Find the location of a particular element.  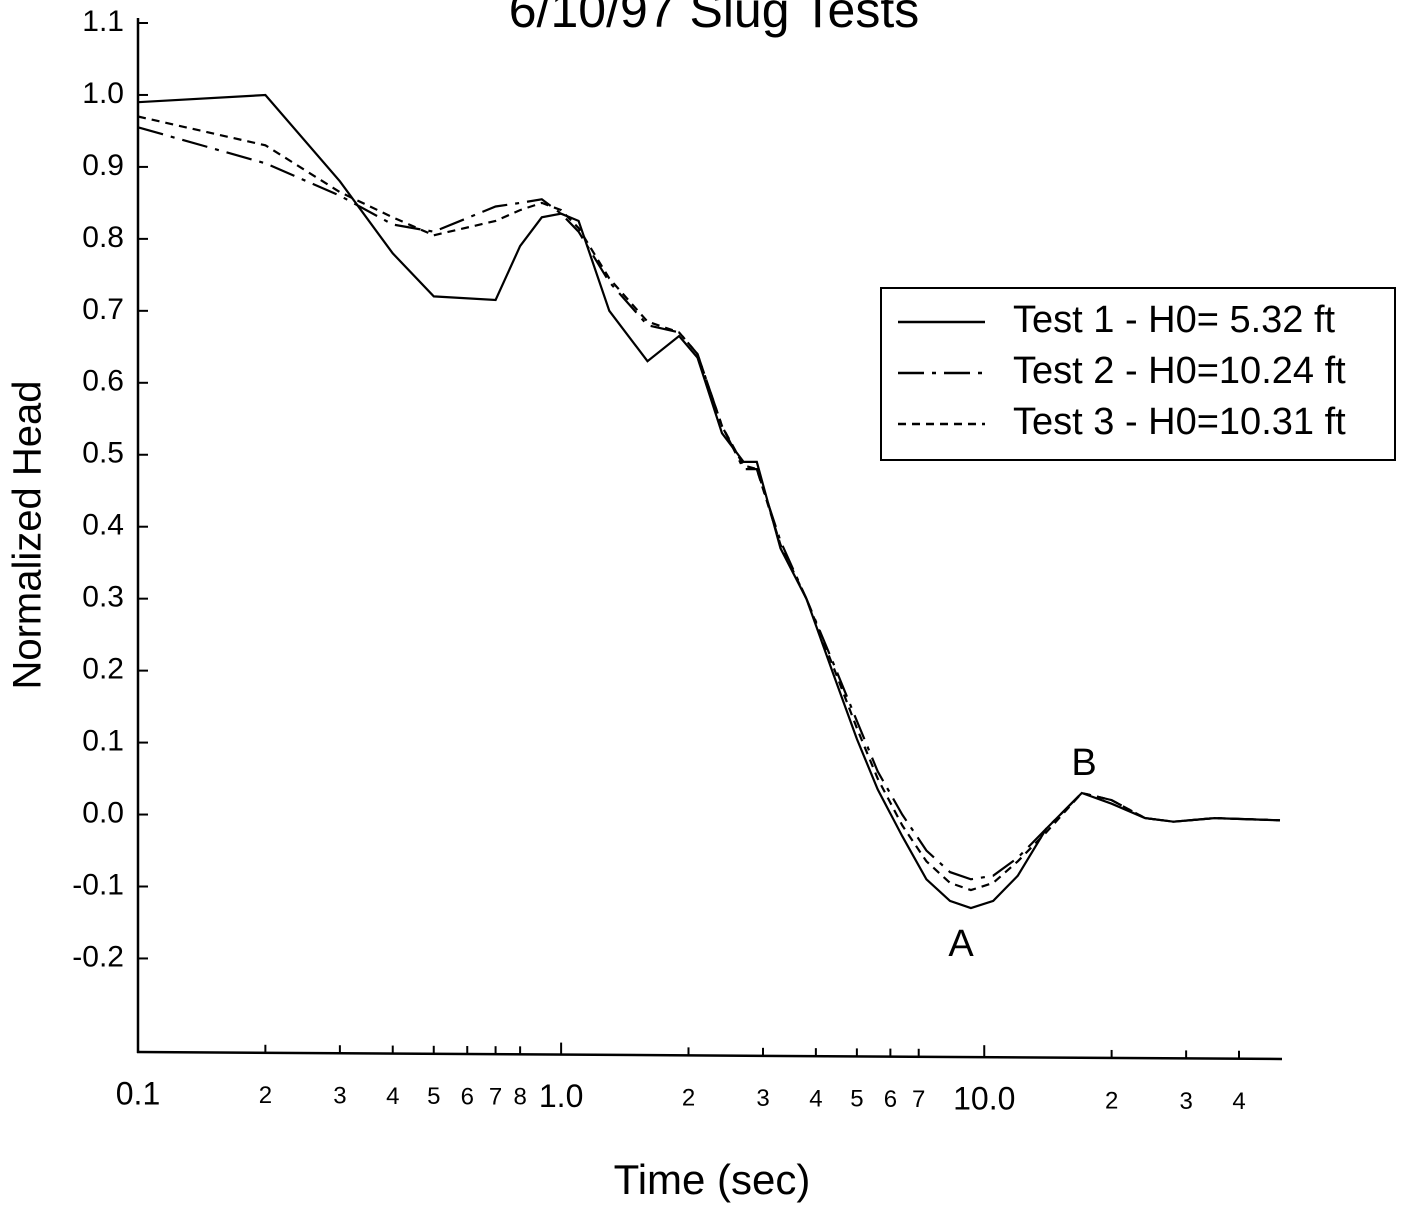

chart-title: 6/10/97 Slug Tests is located at coordinates (714, 19).